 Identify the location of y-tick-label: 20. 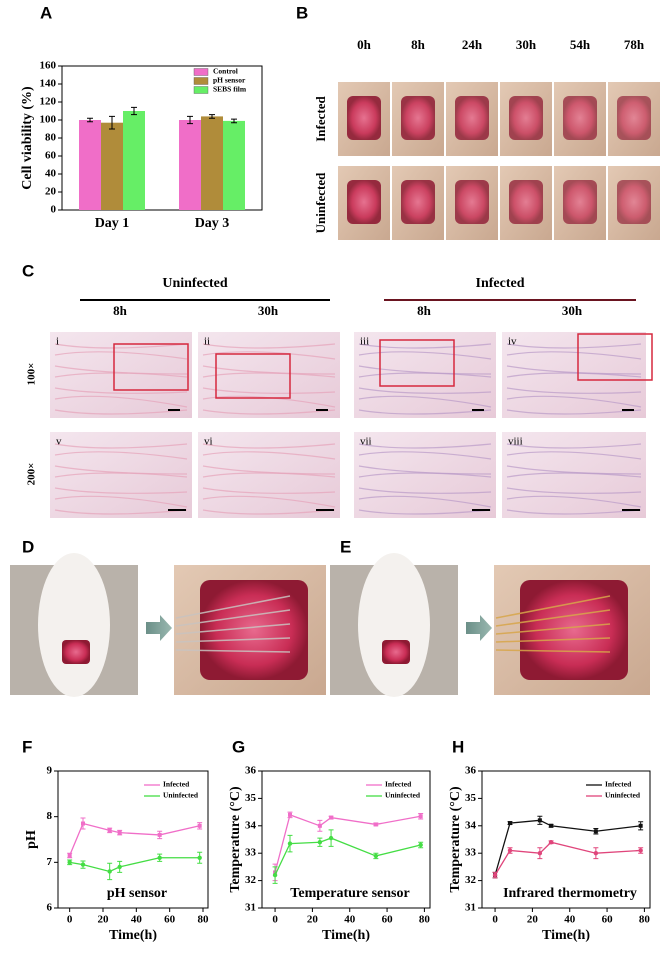
(51, 192).